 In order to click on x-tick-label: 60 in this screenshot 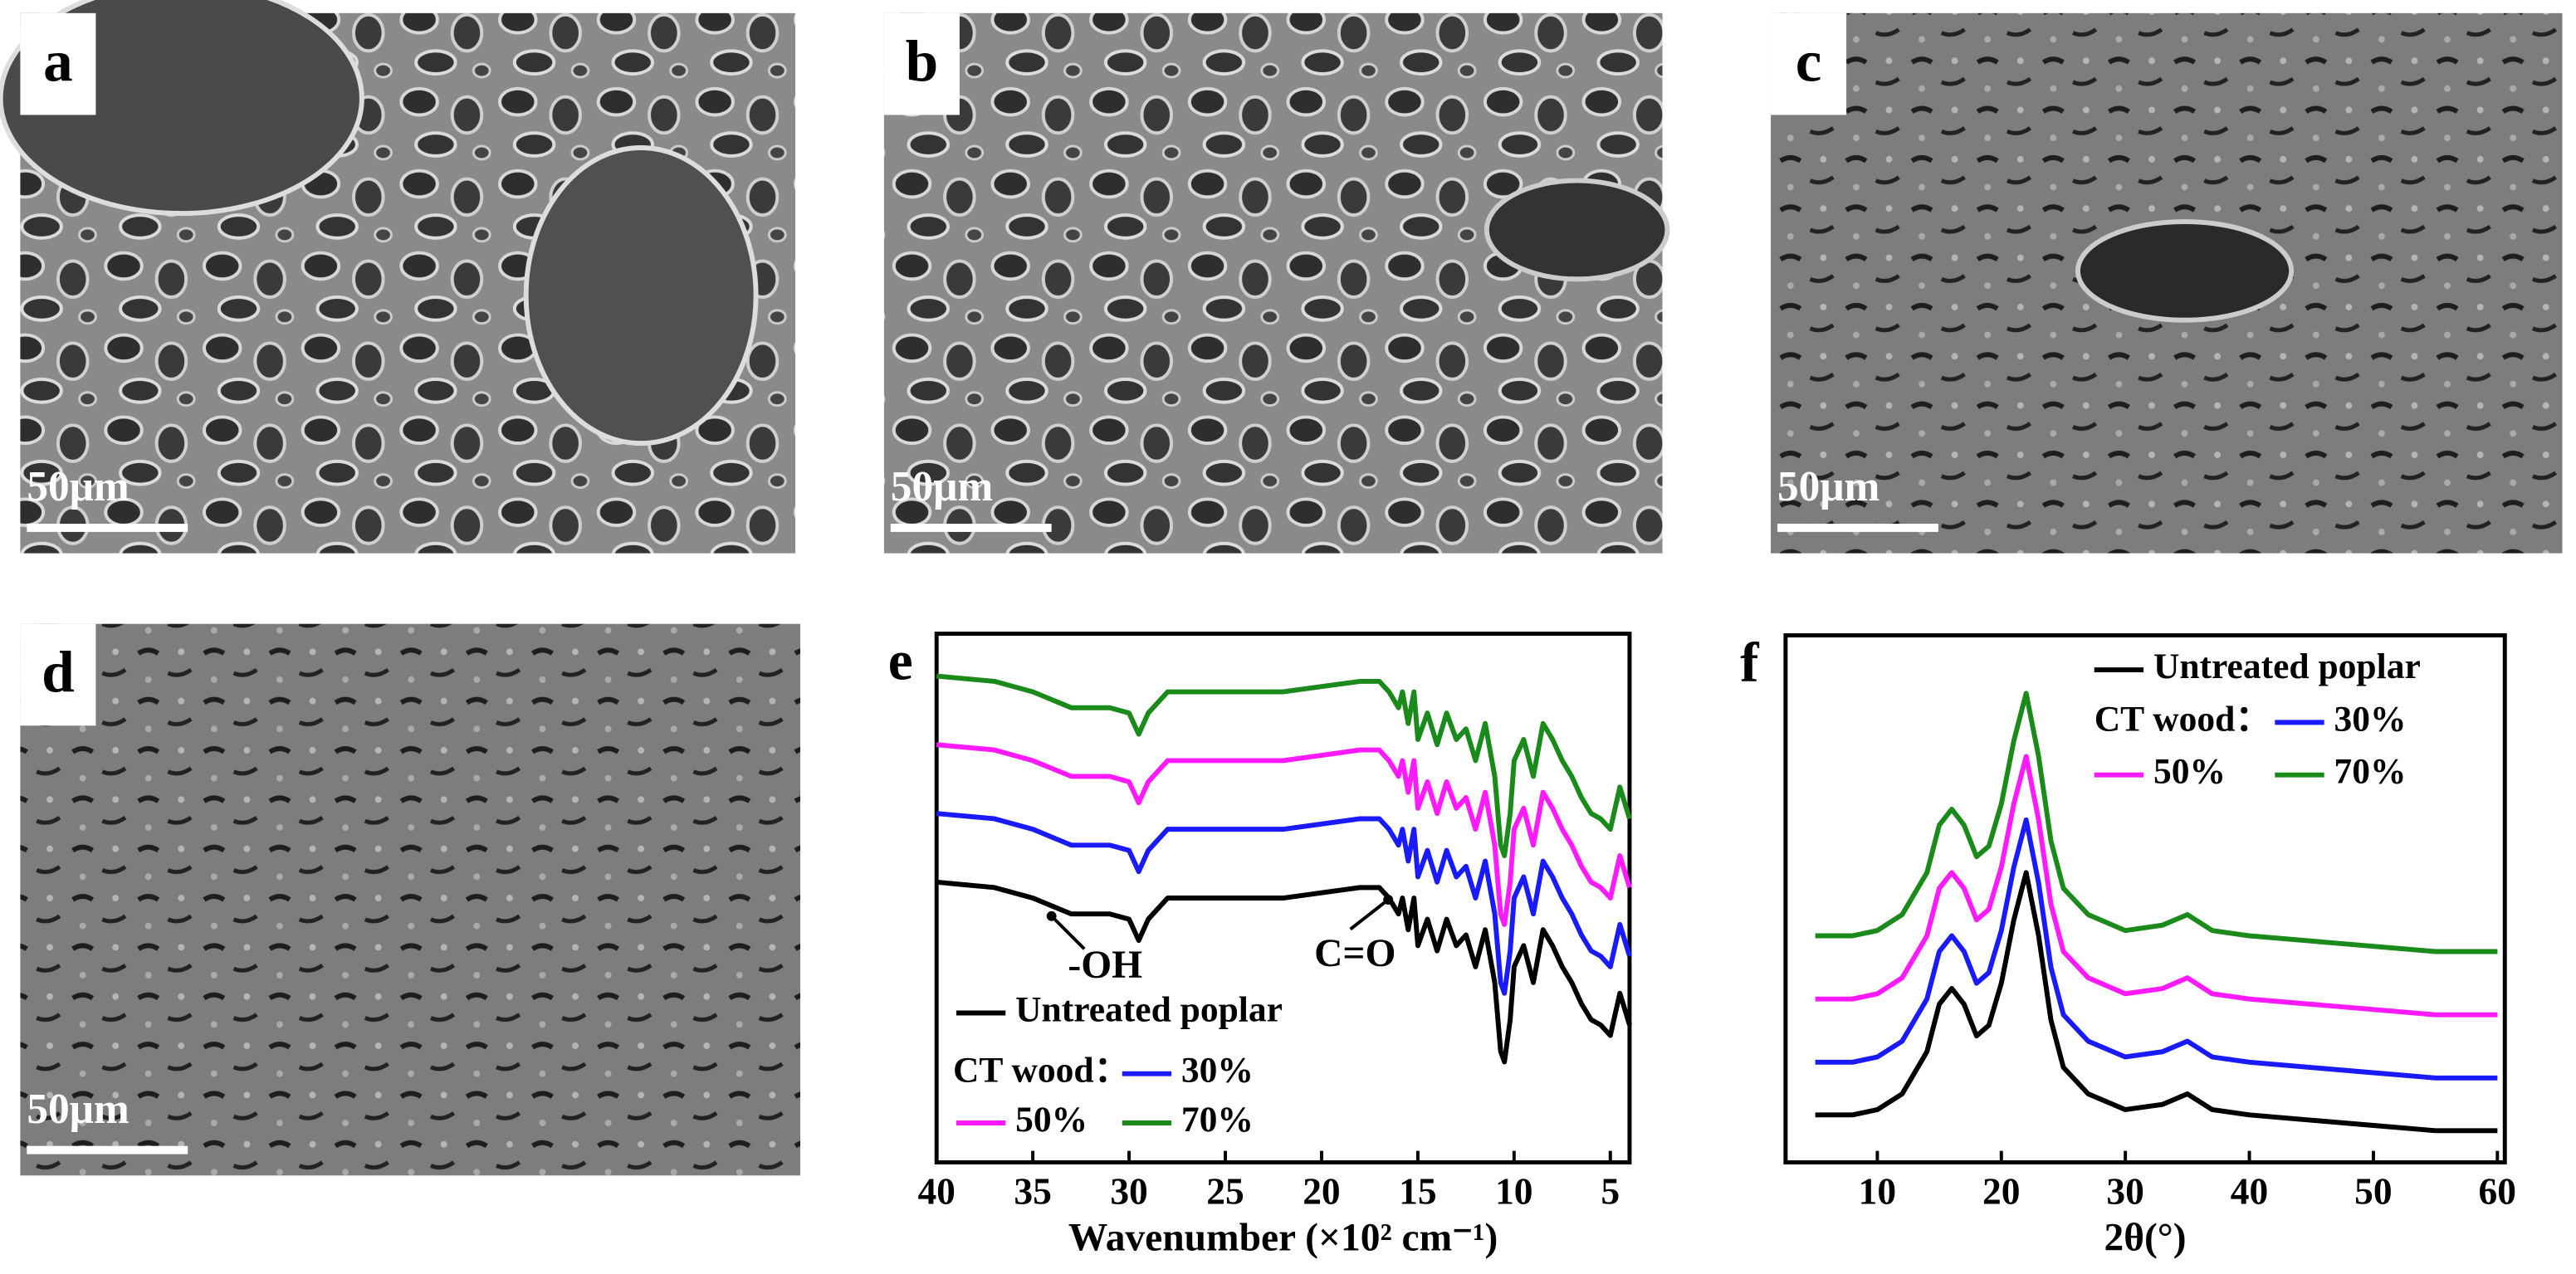, I will do `click(2497, 1190)`.